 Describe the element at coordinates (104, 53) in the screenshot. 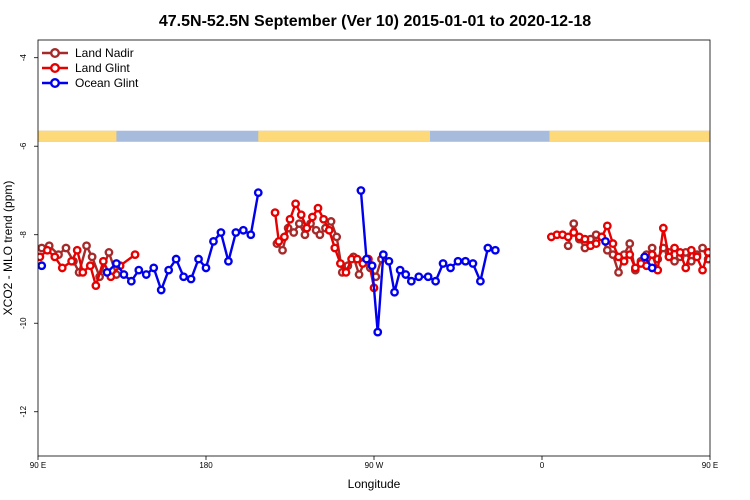

I see `legend-label: Land Nadir` at that location.